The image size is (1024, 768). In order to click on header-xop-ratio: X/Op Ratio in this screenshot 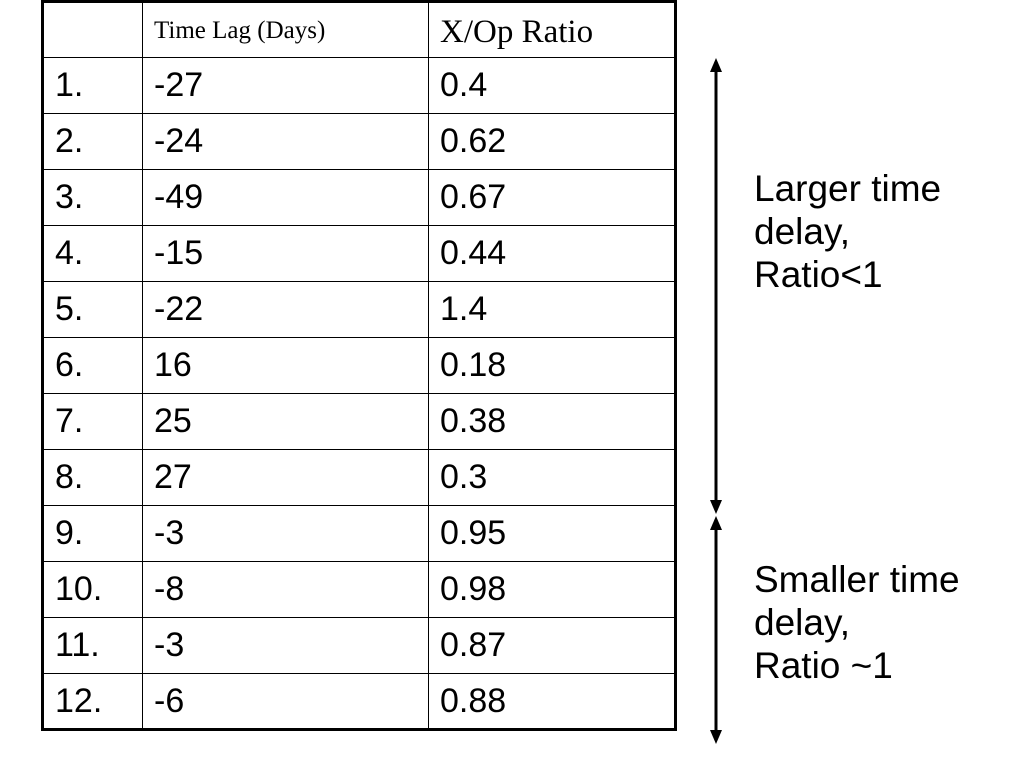, I will do `click(552, 29)`.